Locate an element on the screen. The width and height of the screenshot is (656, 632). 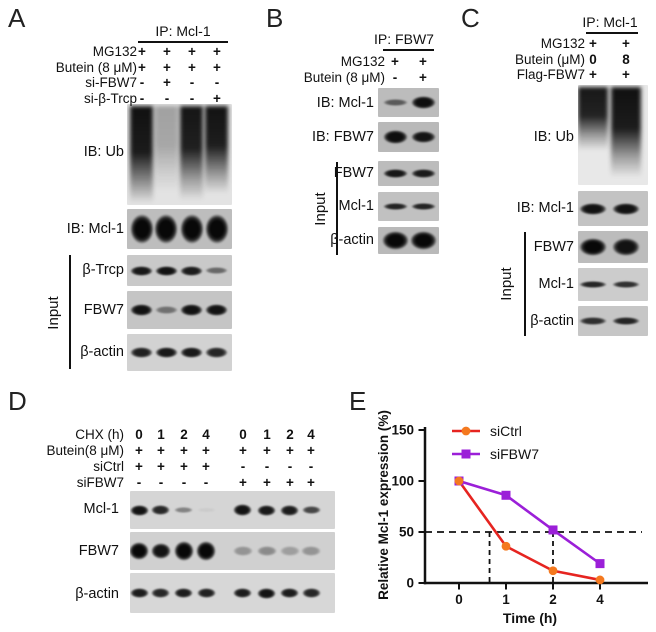
input-bracket-b is located at coordinates (337, 208).